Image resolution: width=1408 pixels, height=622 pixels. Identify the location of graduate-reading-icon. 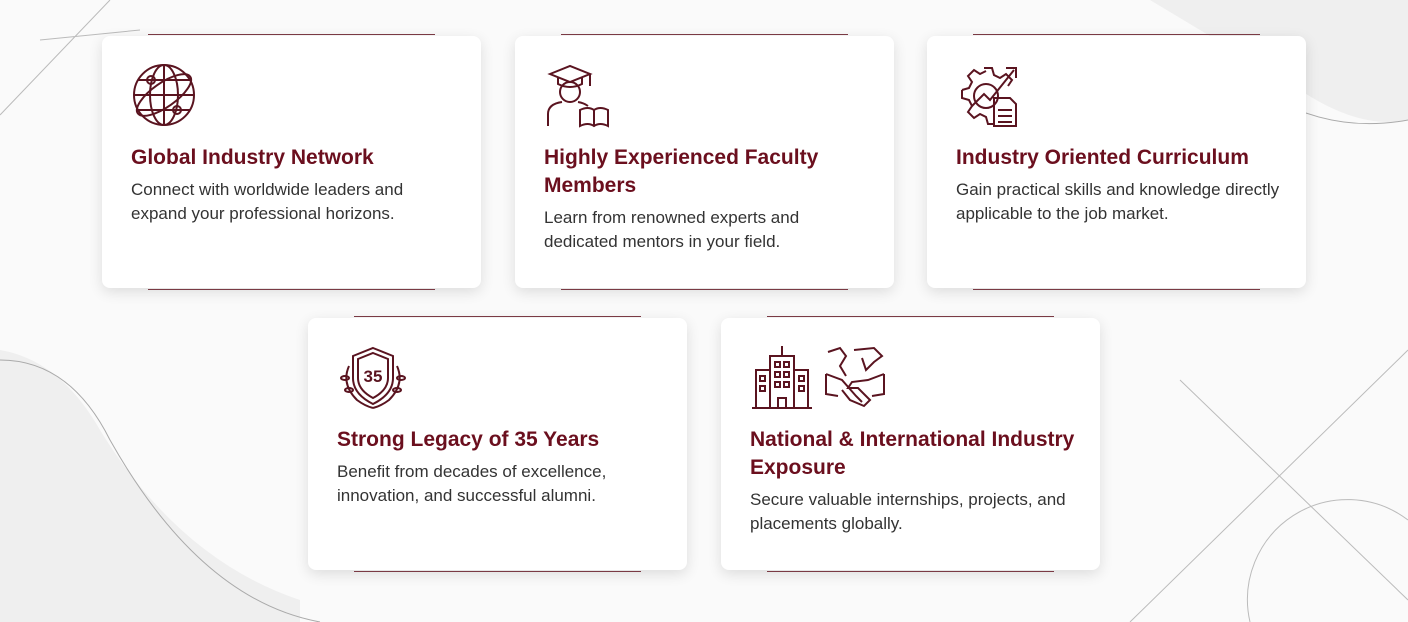
(708, 95).